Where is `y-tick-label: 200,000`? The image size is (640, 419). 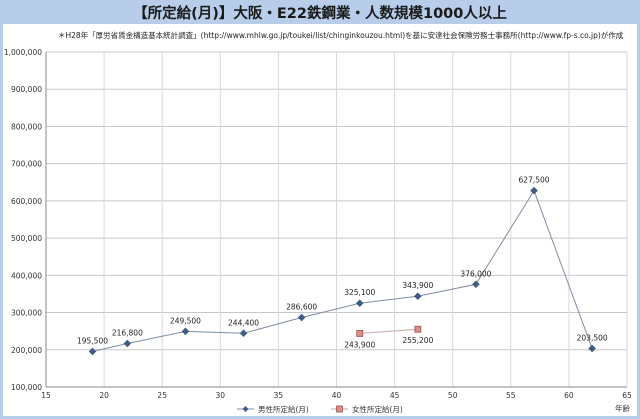 y-tick-label: 200,000 is located at coordinates (26, 350).